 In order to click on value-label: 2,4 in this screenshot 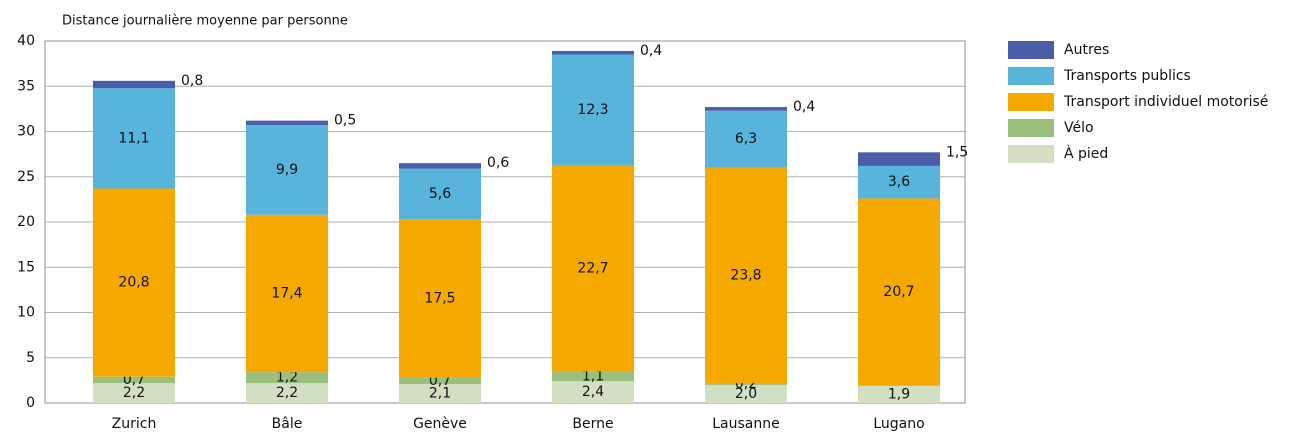, I will do `click(593, 392)`.